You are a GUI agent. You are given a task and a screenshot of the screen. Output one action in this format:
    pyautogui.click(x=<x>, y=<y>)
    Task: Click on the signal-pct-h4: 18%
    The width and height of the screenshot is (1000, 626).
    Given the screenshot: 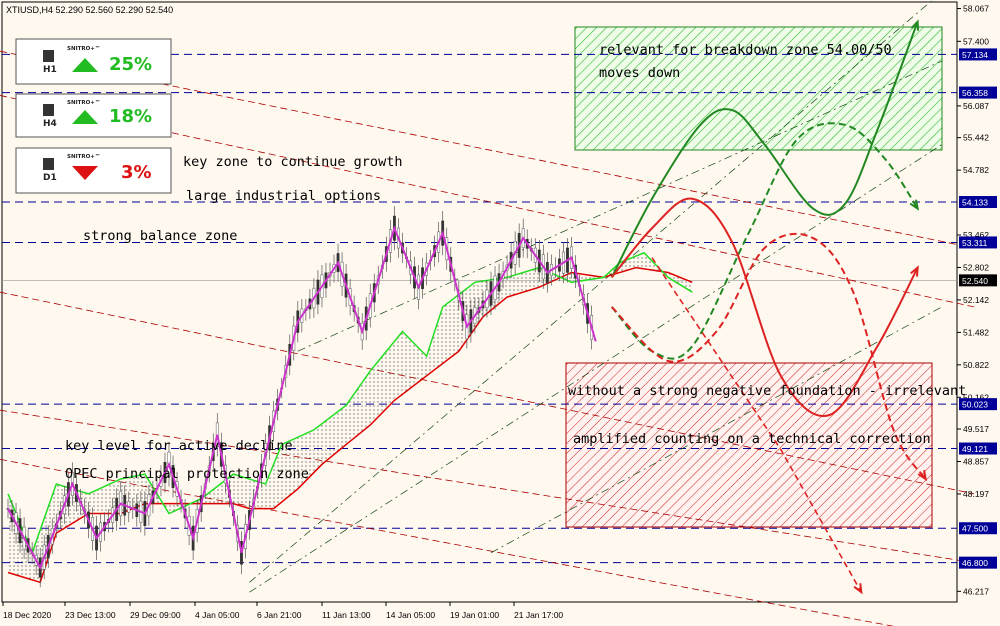 What is the action you would take?
    pyautogui.click(x=130, y=116)
    